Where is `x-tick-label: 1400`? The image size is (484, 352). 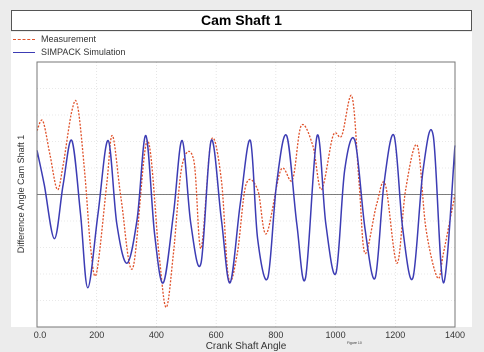 x-tick-label: 1400 is located at coordinates (455, 335).